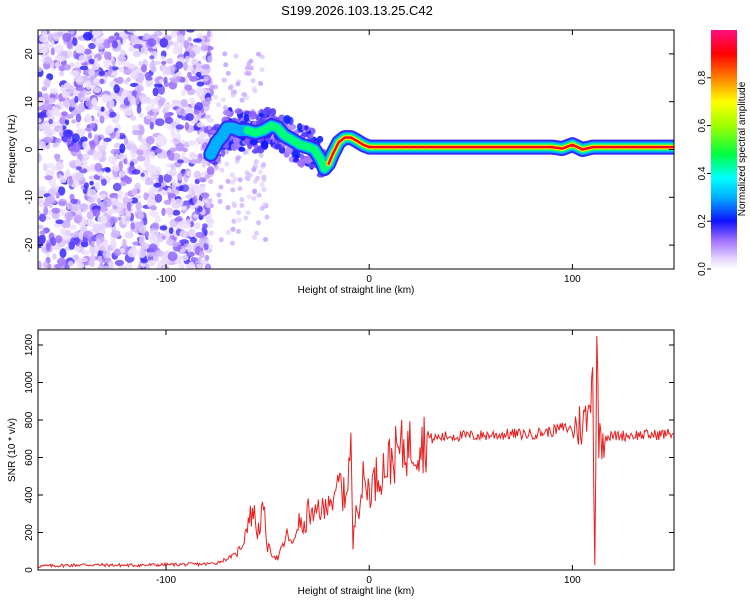  What do you see at coordinates (572, 279) in the screenshot?
I see `x-tick-label: 100` at bounding box center [572, 279].